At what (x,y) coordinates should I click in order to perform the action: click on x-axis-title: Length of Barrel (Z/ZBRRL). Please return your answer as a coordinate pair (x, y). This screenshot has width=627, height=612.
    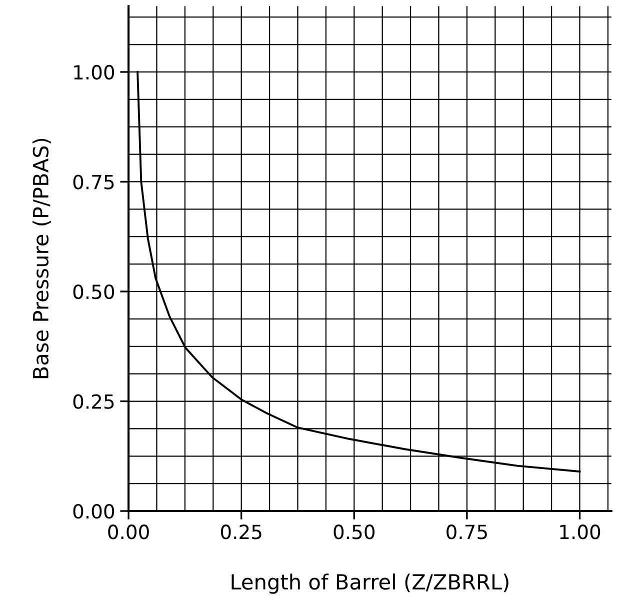
    Looking at the image, I should click on (370, 584).